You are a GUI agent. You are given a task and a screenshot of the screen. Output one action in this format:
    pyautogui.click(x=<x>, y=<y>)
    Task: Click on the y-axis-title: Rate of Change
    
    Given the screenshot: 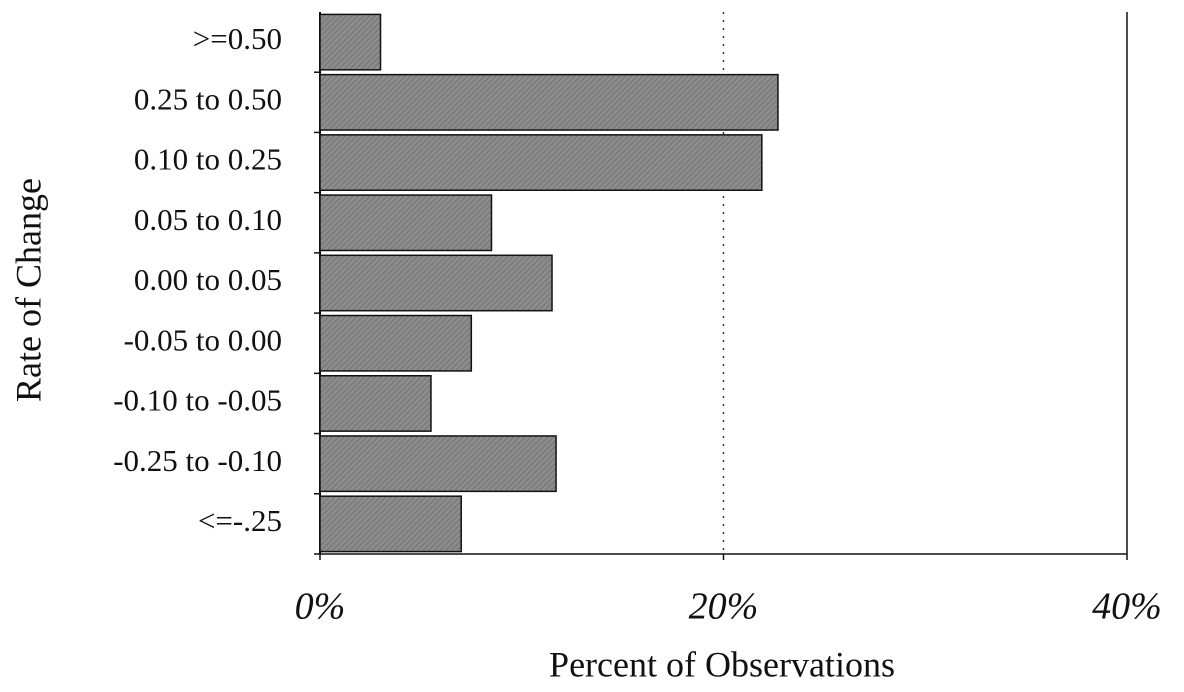 What is the action you would take?
    pyautogui.click(x=28, y=290)
    